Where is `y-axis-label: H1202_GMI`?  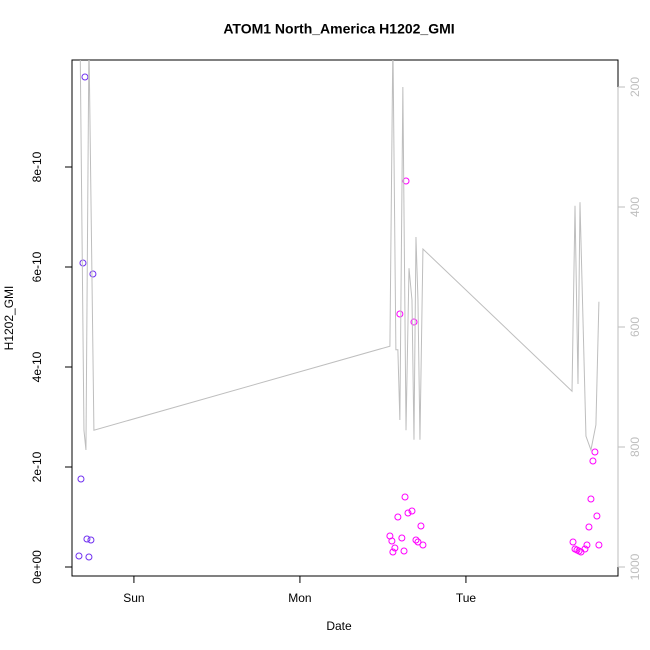 y-axis-label: H1202_GMI is located at coordinates (9, 318).